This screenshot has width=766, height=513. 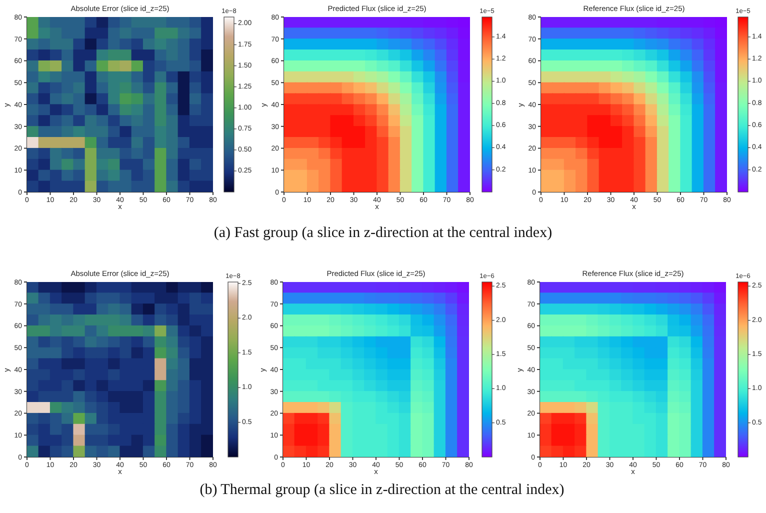 I want to click on text: (a) Fast group (a slice in z-direction at the central index), so click(x=383, y=233).